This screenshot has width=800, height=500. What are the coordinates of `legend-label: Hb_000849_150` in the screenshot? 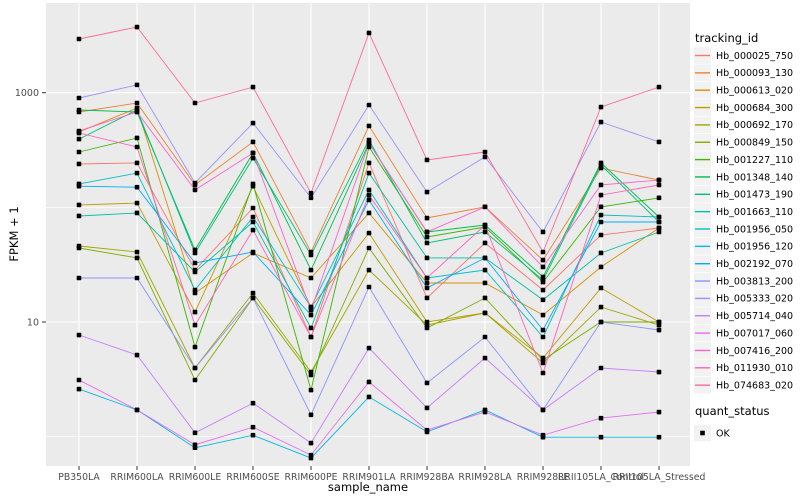 It's located at (754, 143).